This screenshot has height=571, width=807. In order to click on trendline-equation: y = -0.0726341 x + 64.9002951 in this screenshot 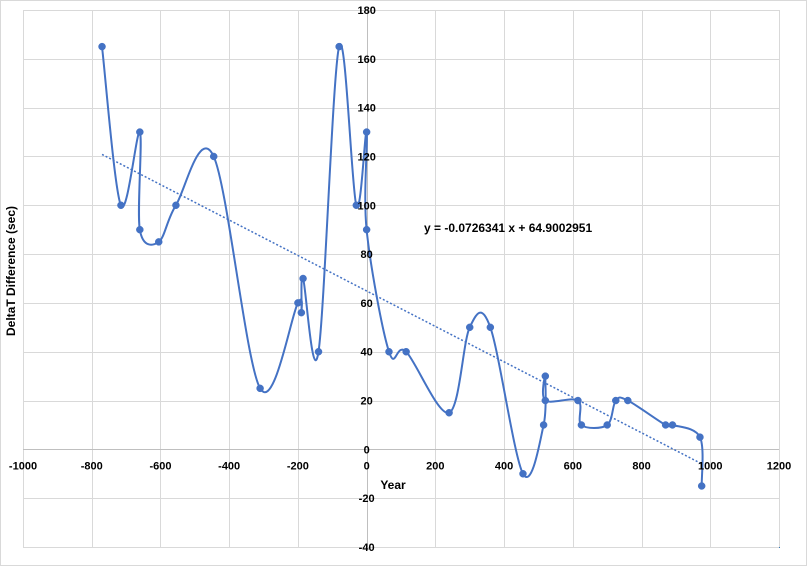, I will do `click(508, 228)`.